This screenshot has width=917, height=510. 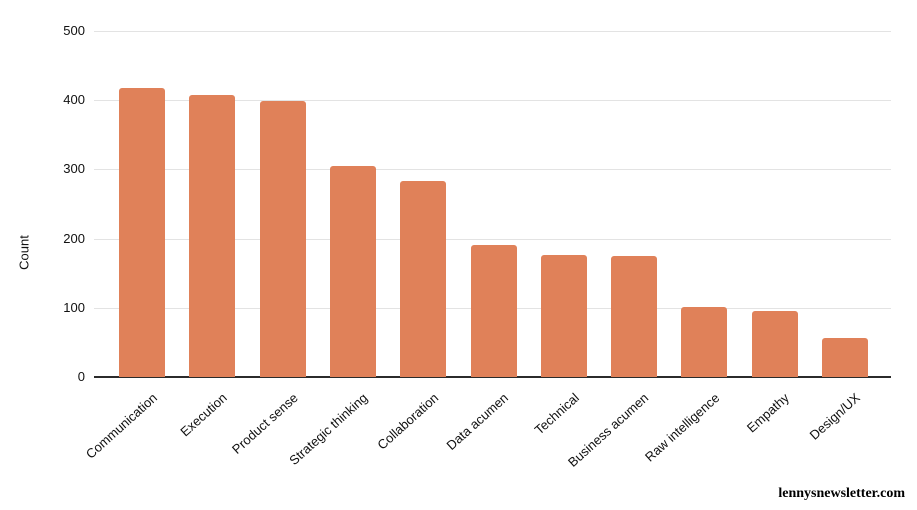 I want to click on y-tick-label: 500, so click(x=74, y=30).